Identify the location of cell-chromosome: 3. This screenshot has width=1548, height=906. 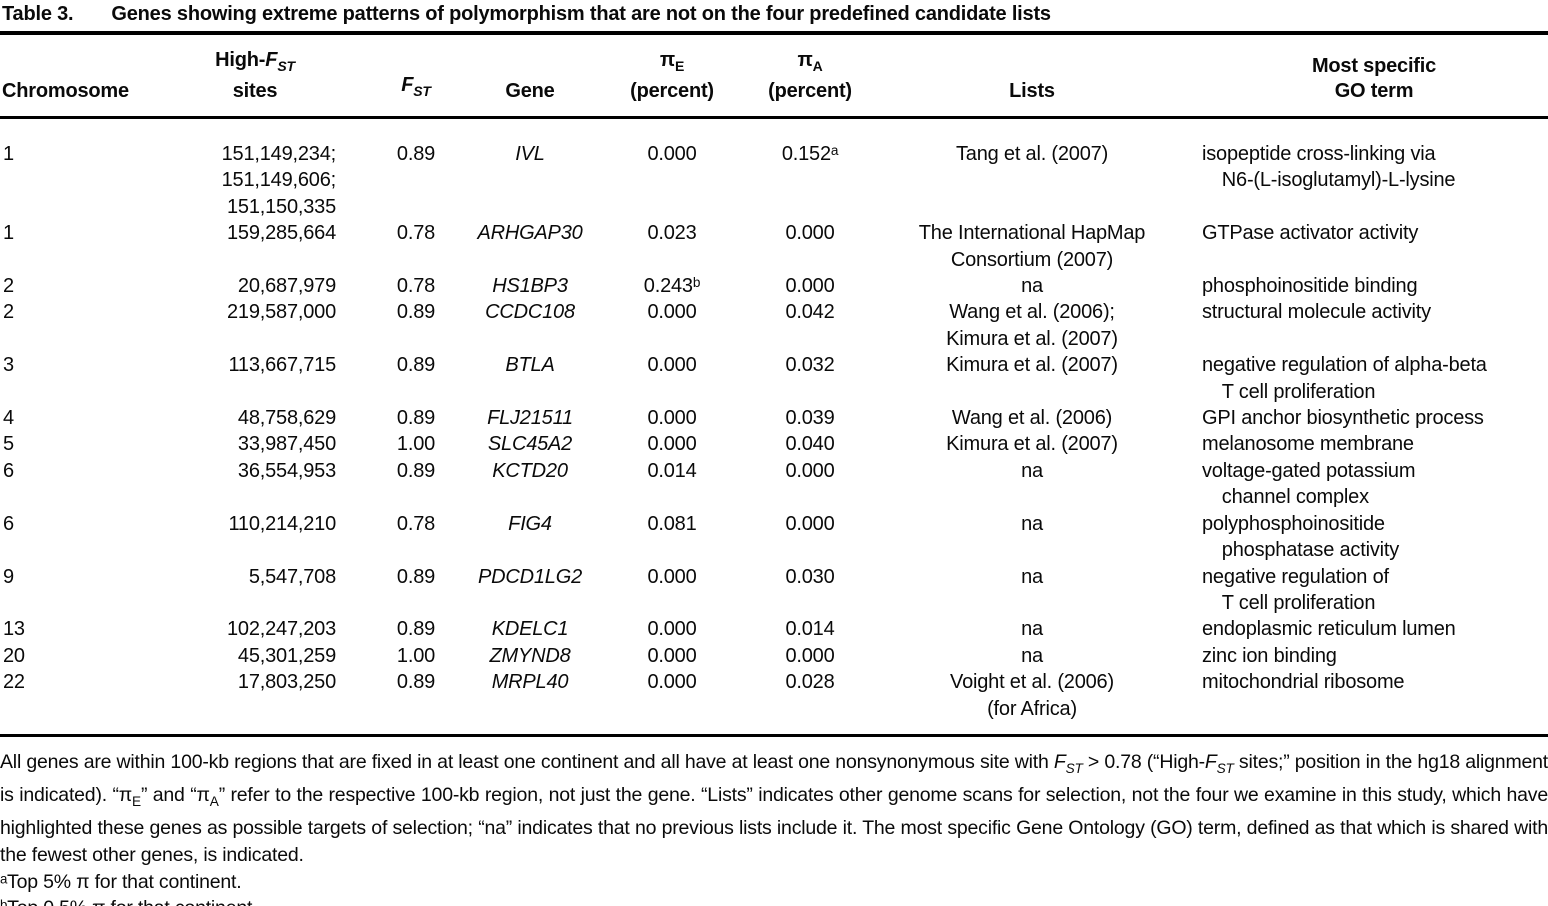
(8, 365).